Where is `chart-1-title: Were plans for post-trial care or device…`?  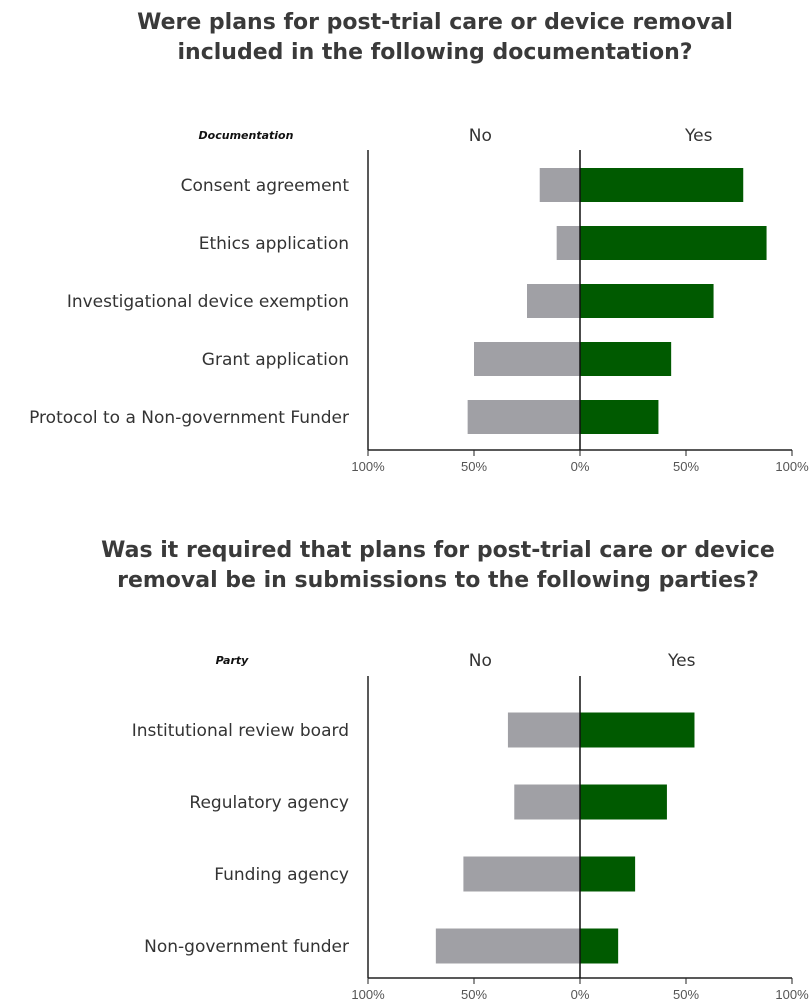 chart-1-title: Were plans for post-trial care or device… is located at coordinates (435, 37).